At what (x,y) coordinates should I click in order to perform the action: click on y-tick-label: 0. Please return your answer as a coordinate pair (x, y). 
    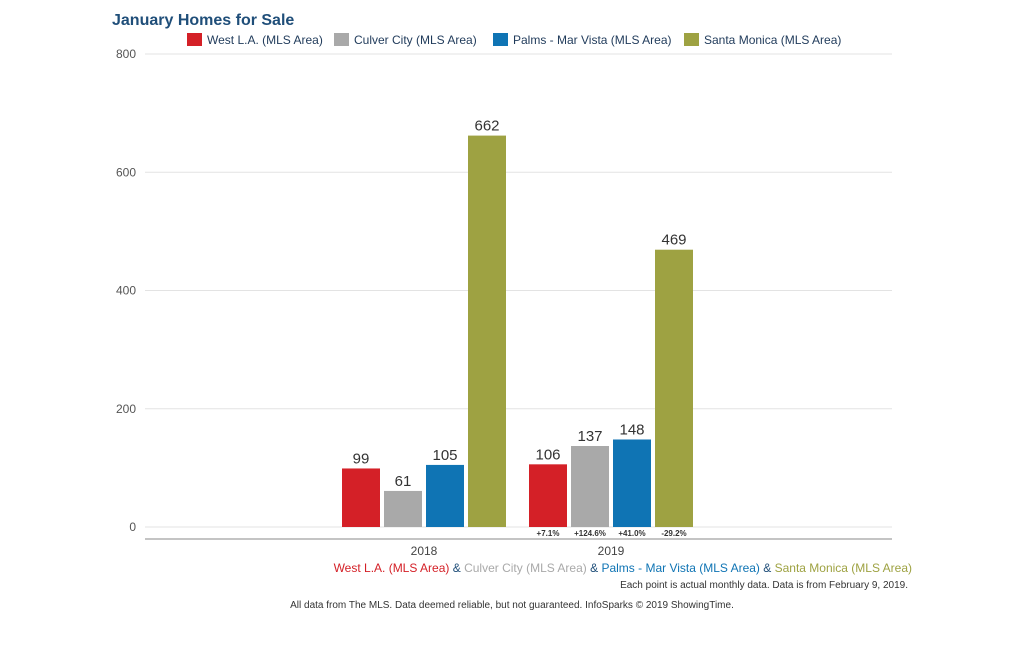
    Looking at the image, I should click on (132, 527).